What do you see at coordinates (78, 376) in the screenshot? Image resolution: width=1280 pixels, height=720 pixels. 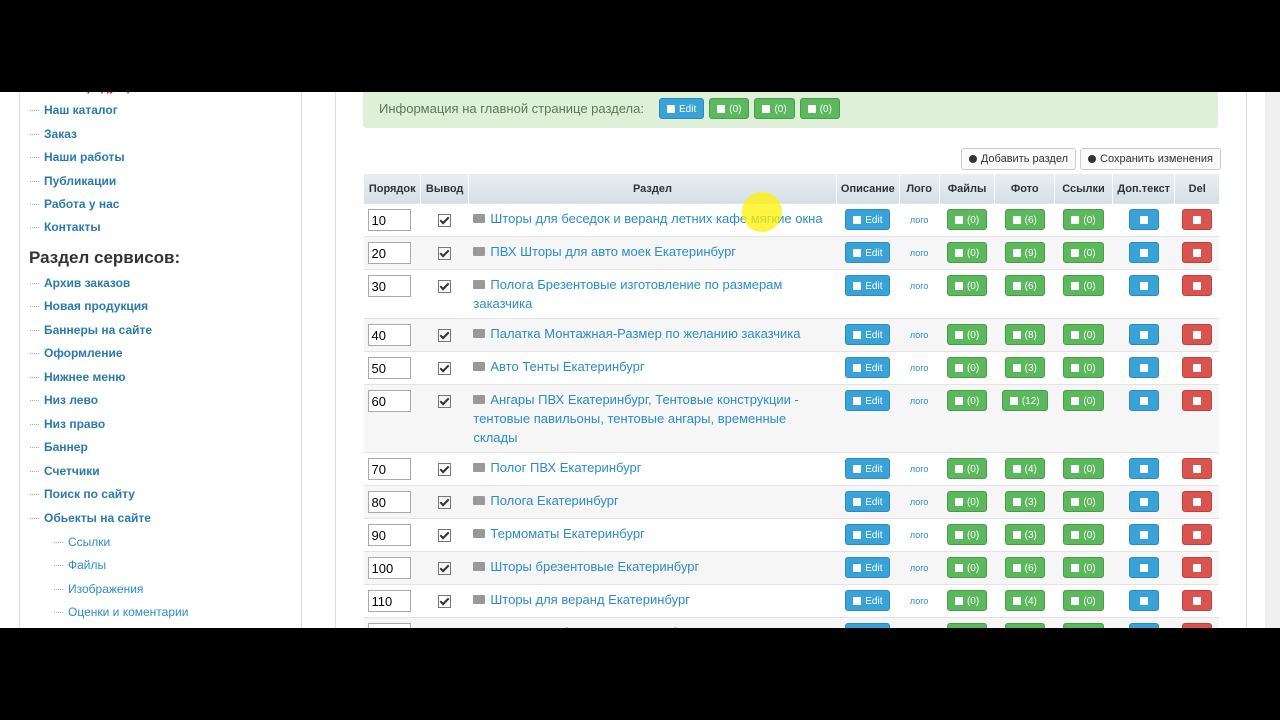 I see `menu-link: Нижнее меню` at bounding box center [78, 376].